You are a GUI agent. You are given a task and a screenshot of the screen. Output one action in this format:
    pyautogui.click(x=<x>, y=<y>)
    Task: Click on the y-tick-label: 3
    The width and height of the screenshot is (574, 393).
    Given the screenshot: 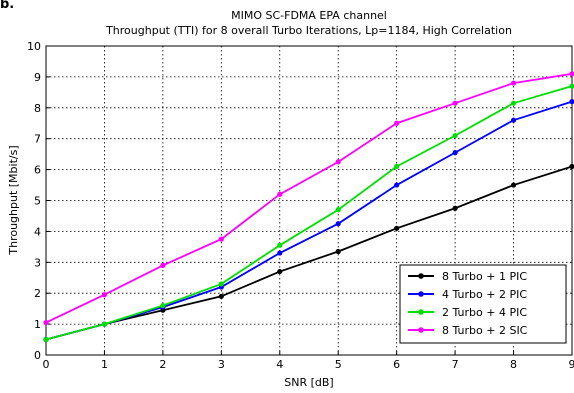 What is the action you would take?
    pyautogui.click(x=37, y=262)
    